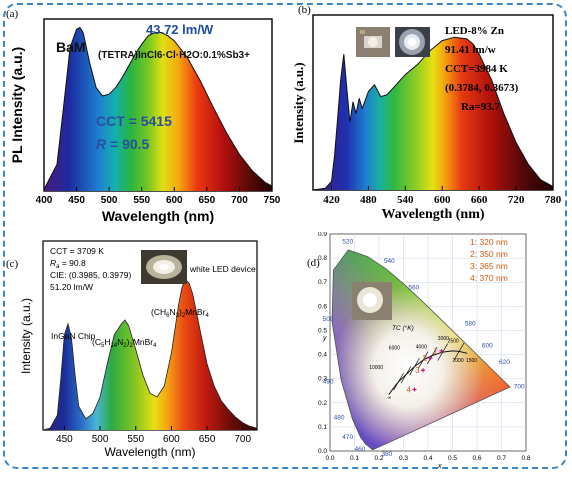 The width and height of the screenshot is (572, 478). What do you see at coordinates (347, 437) in the screenshot?
I see `wavelength-label: 470` at bounding box center [347, 437].